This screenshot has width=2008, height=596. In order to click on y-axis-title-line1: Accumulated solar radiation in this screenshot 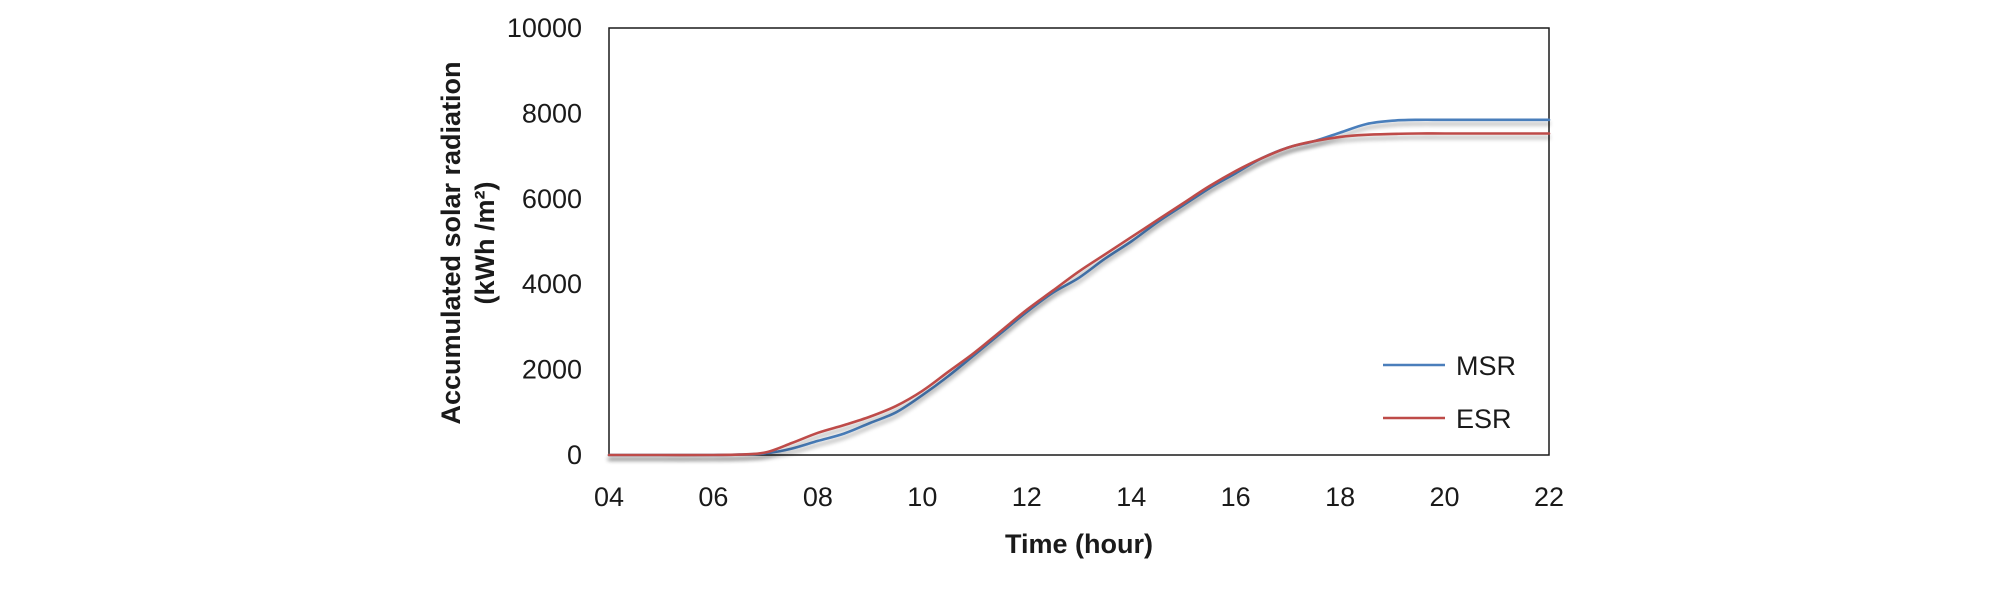, I will do `click(451, 242)`.